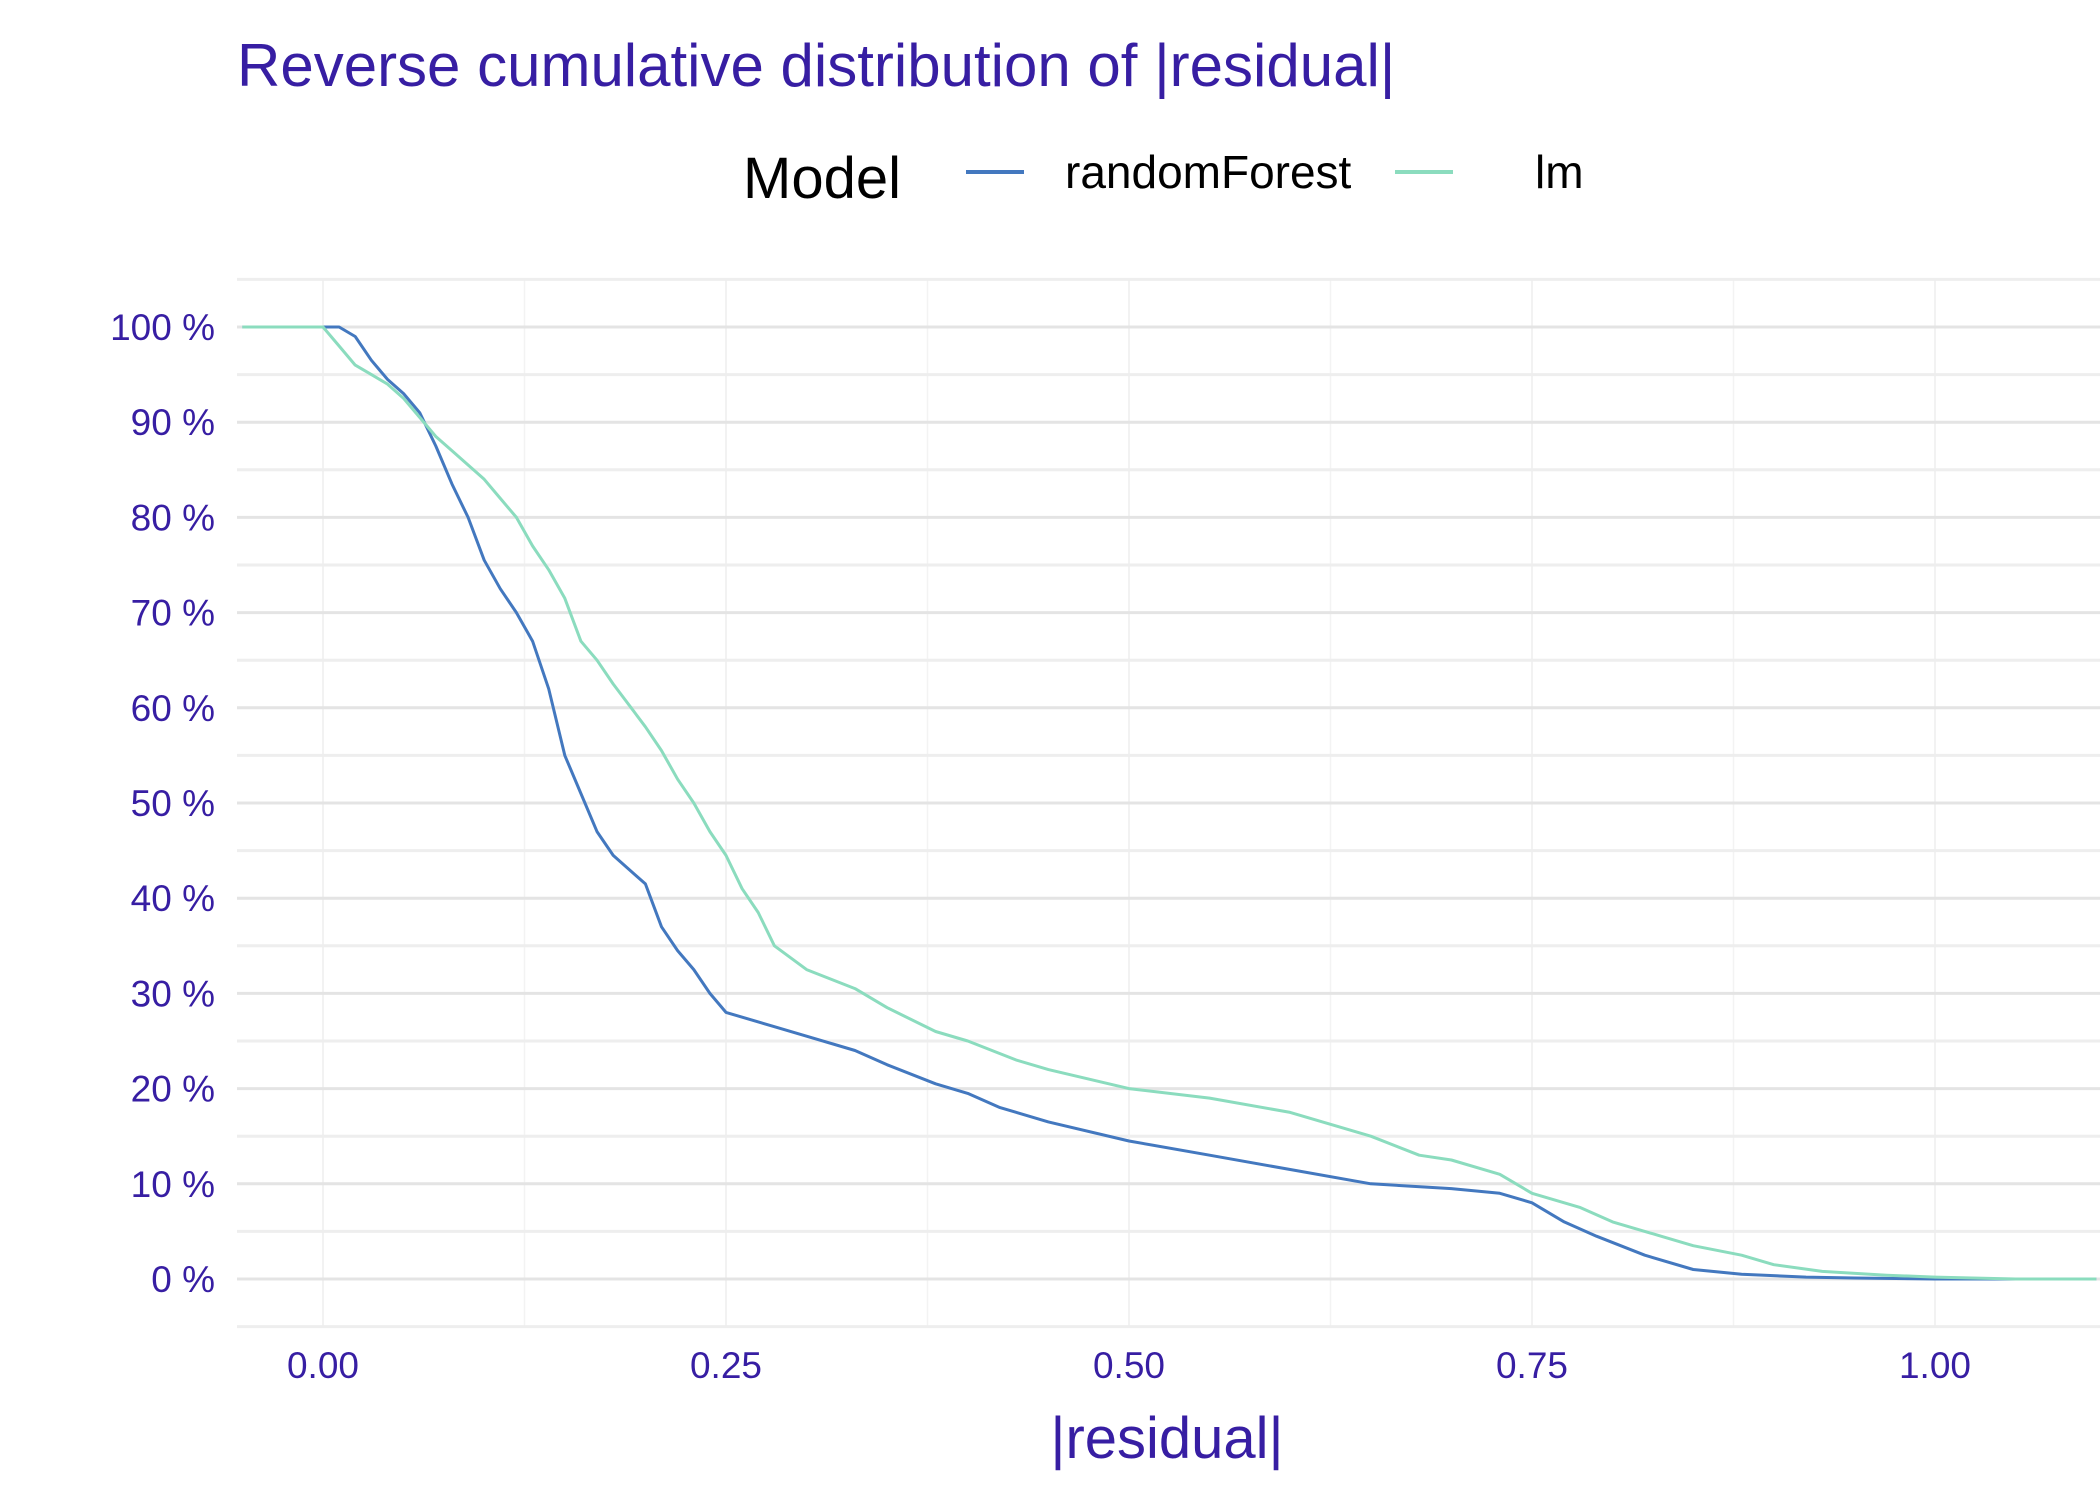 Image resolution: width=2100 pixels, height=1499 pixels. I want to click on y-tick-label: 90 %, so click(173, 422).